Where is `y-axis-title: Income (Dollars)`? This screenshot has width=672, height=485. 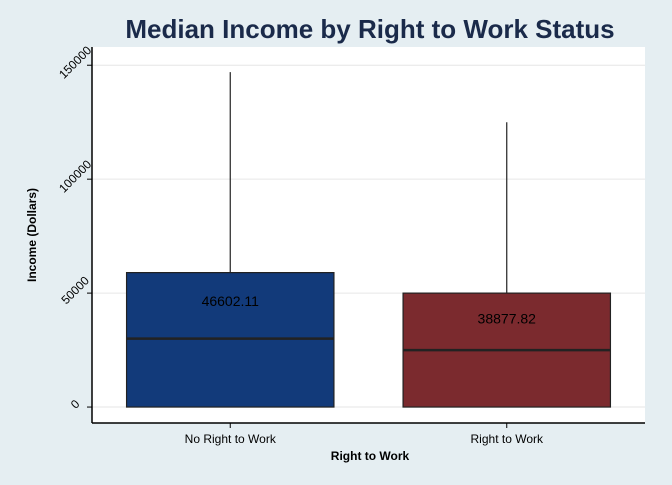 y-axis-title: Income (Dollars) is located at coordinates (32, 235).